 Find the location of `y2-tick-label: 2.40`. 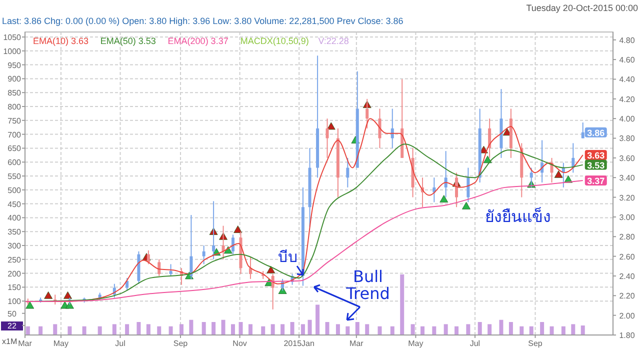

y2-tick-label: 2.40 is located at coordinates (627, 276).